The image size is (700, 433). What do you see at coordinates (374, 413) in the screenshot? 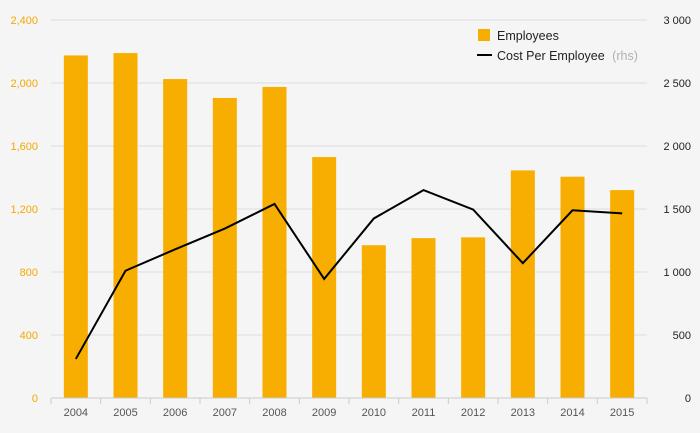
I see `x-tick-label: 2010` at bounding box center [374, 413].